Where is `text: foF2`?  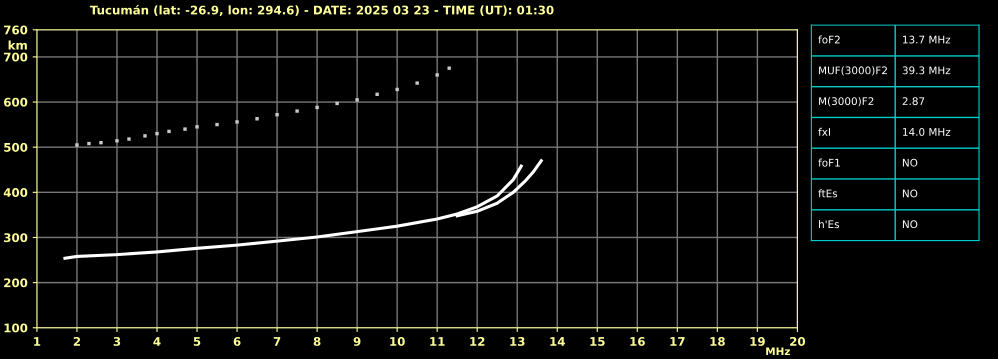
text: foF2 is located at coordinates (829, 39).